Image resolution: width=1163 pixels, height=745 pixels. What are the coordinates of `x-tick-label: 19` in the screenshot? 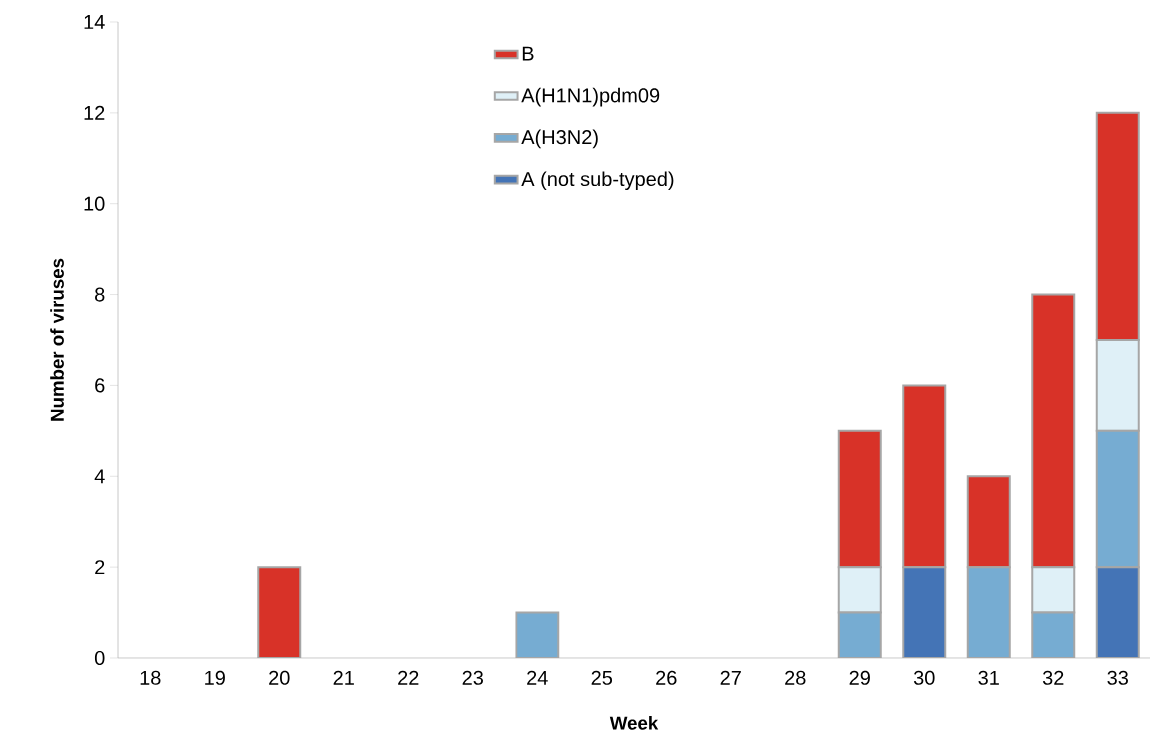 It's located at (215, 677).